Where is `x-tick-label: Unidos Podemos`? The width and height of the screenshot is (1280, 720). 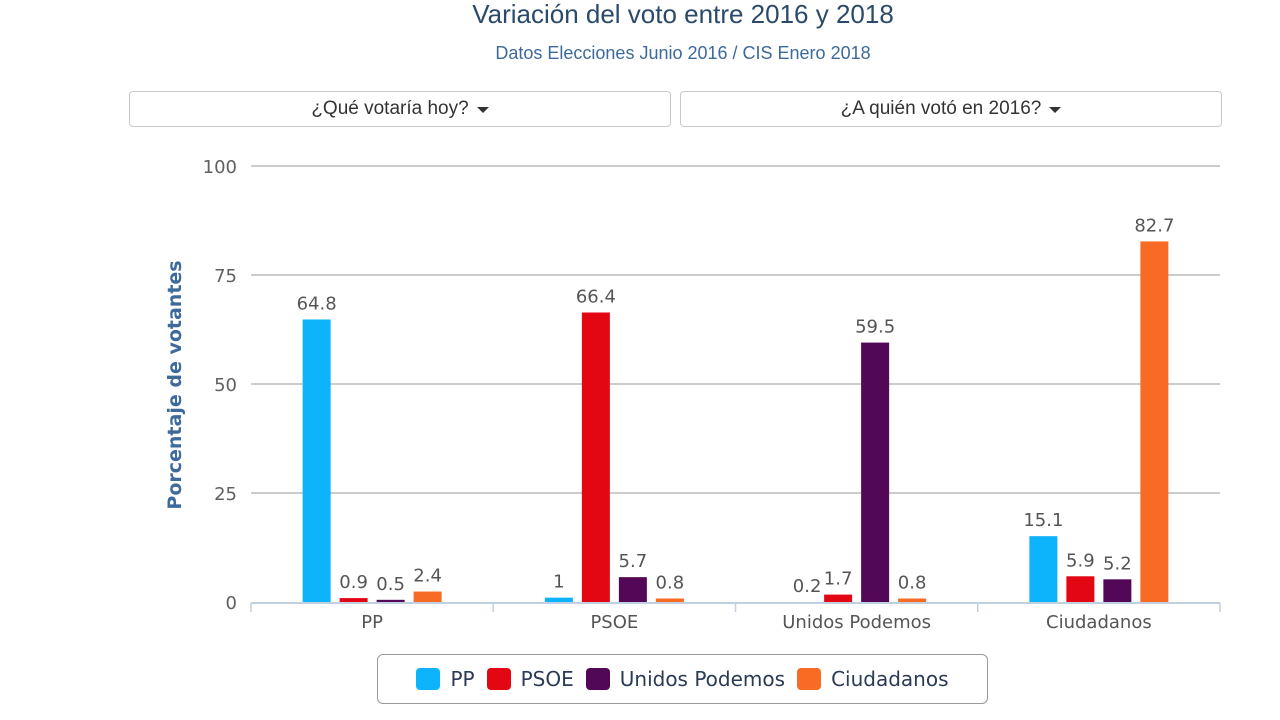 x-tick-label: Unidos Podemos is located at coordinates (856, 622).